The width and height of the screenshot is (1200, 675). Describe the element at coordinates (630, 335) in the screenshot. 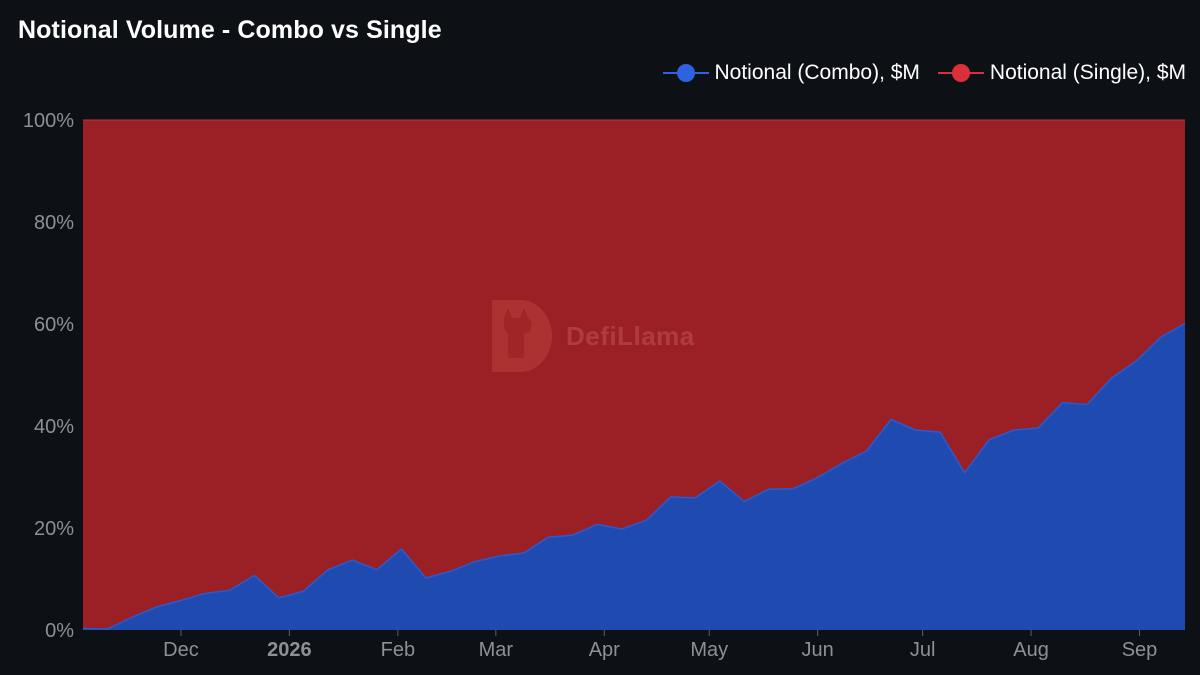

I see `watermark-text: DefiLlama` at that location.